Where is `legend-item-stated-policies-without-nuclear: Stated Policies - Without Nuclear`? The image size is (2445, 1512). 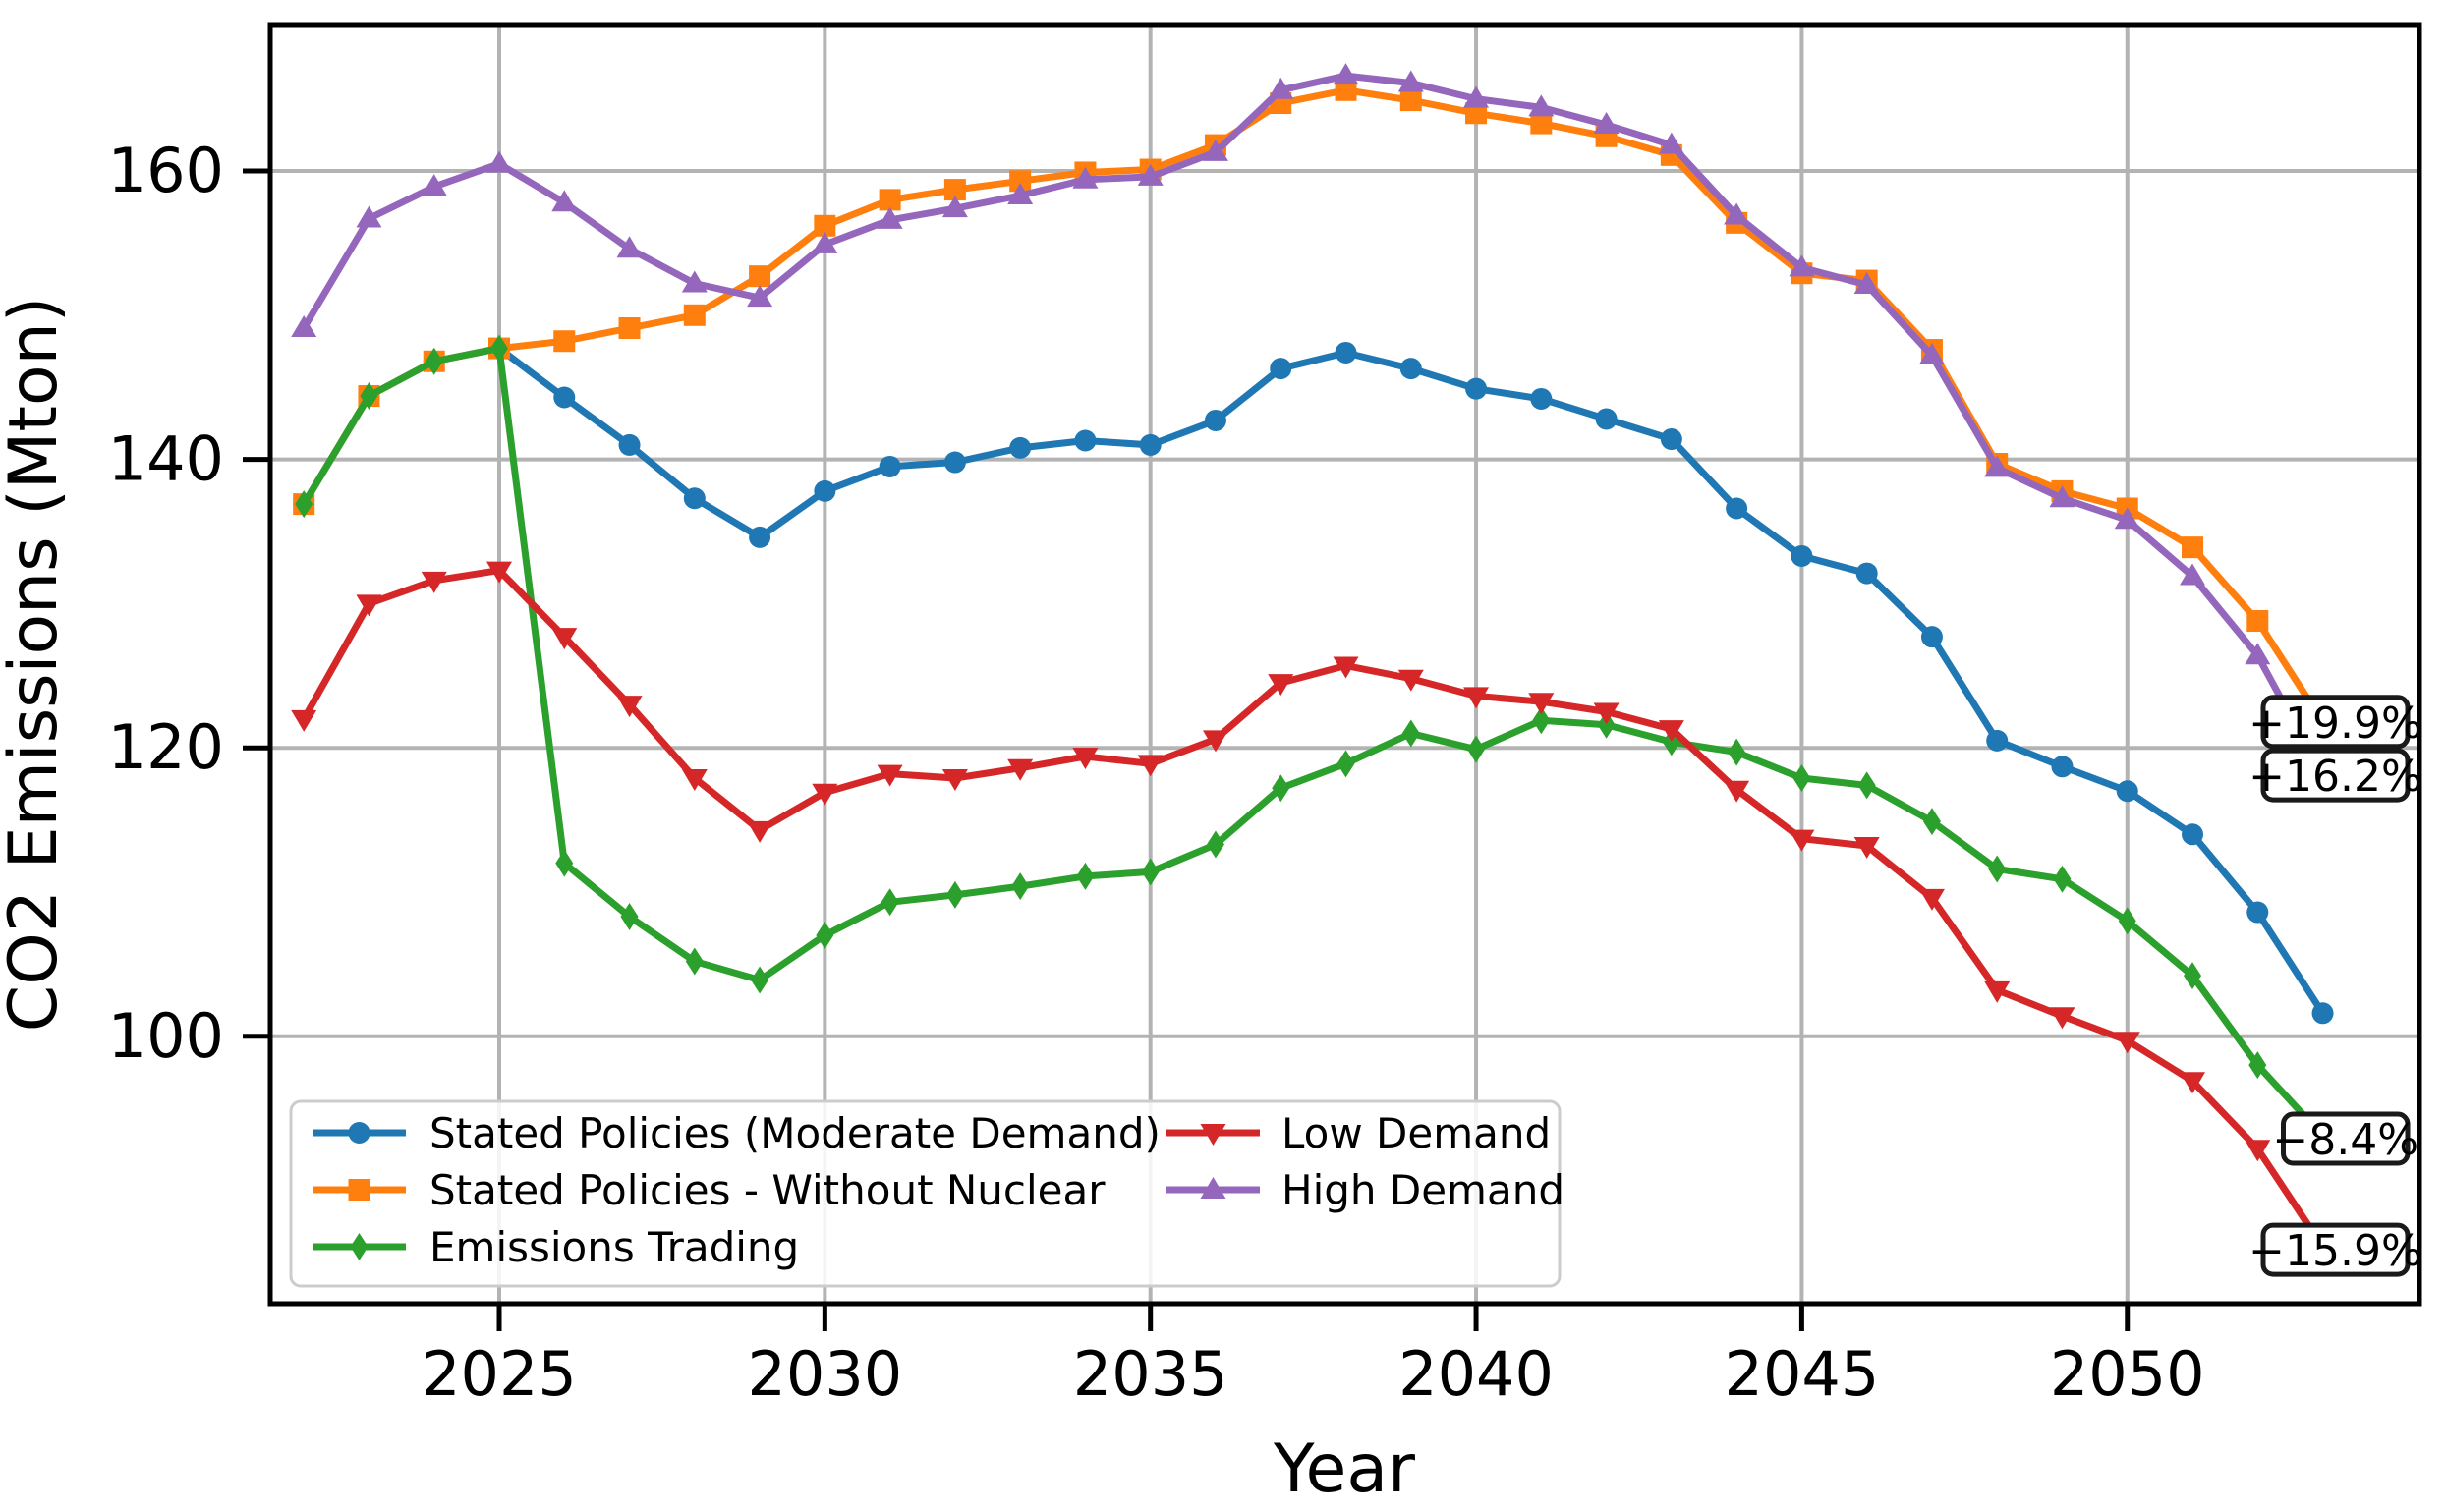
legend-item-stated-policies-without-nuclear: Stated Policies - Without Nuclear is located at coordinates (710, 1190).